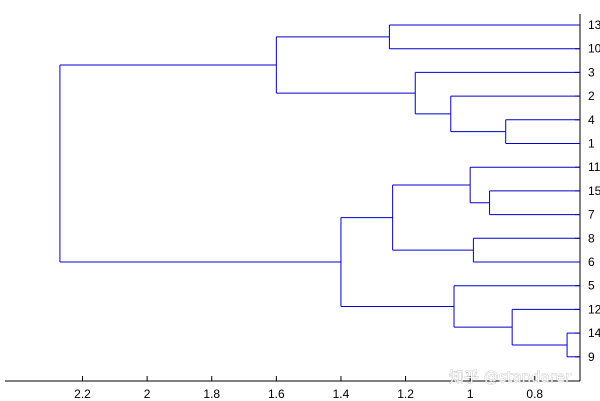 This screenshot has height=401, width=600. Describe the element at coordinates (591, 262) in the screenshot. I see `leaf-label: 6` at that location.